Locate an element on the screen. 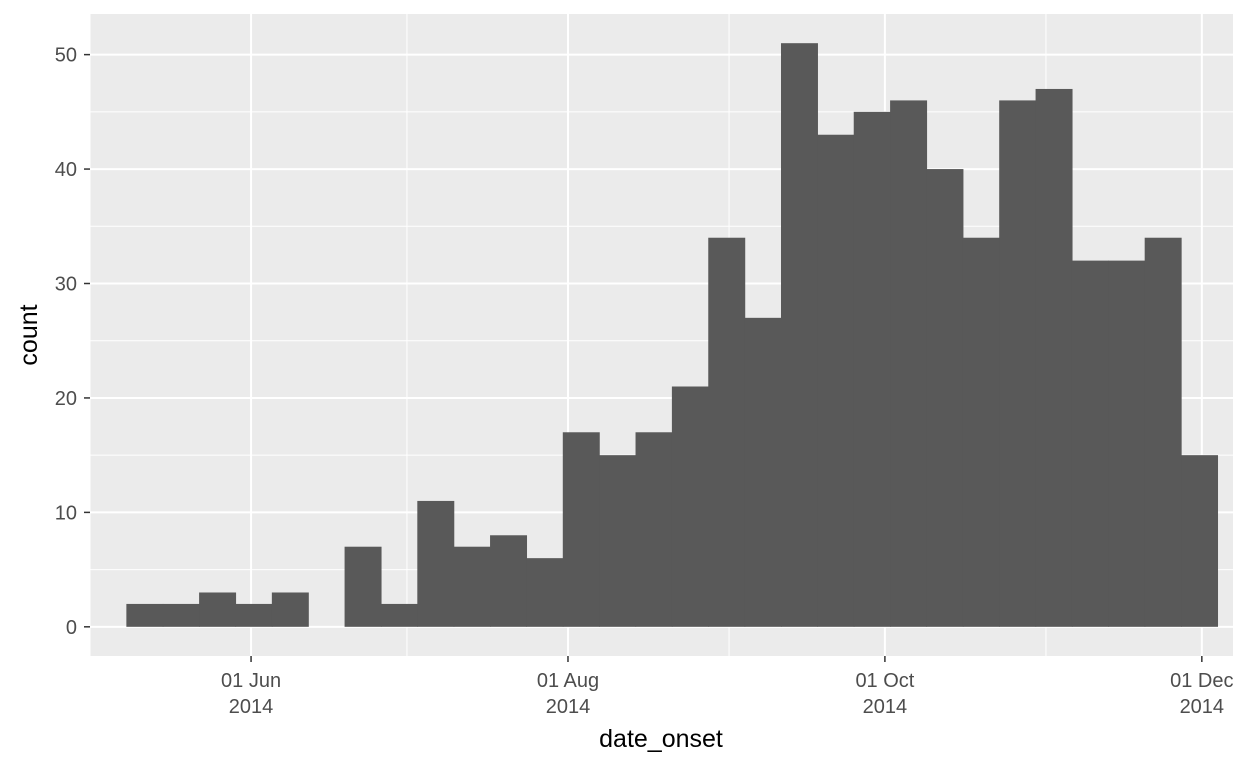 Image resolution: width=1248 pixels, height=768 pixels. y-axis: 0 10 20 30 40 50 is located at coordinates (72, 342).